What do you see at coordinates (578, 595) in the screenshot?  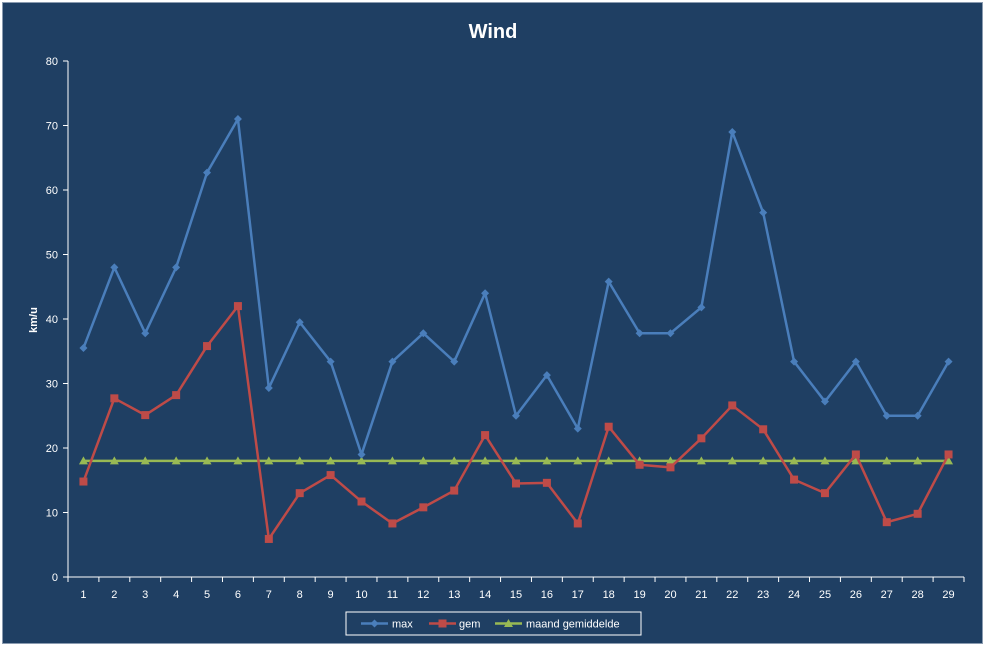 I see `x-tick-label: 17` at bounding box center [578, 595].